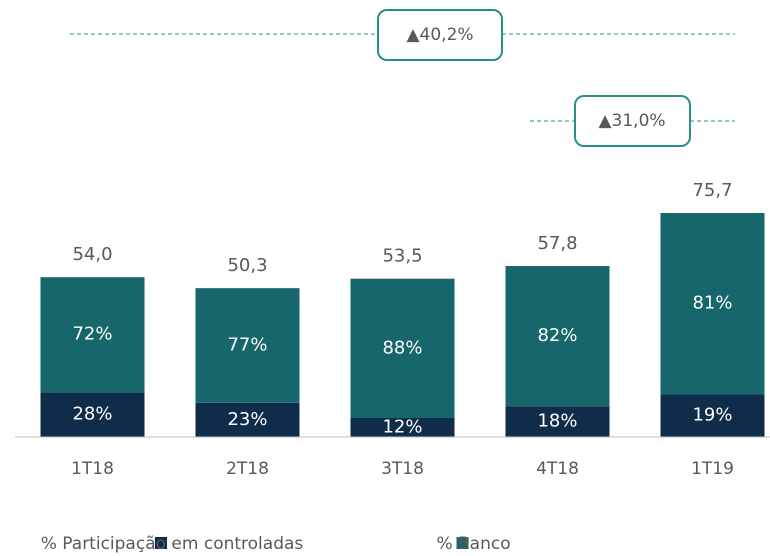 Image resolution: width=770 pixels, height=556 pixels. What do you see at coordinates (247, 265) in the screenshot?
I see `total-label: 50,3` at bounding box center [247, 265].